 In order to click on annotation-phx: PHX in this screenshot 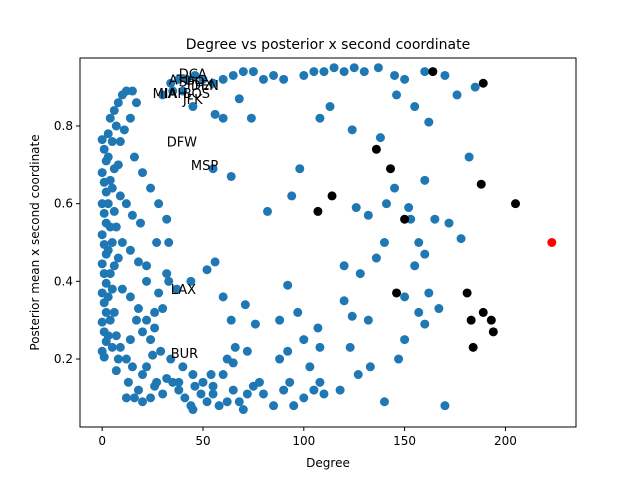, I will do `click(200, 84)`.